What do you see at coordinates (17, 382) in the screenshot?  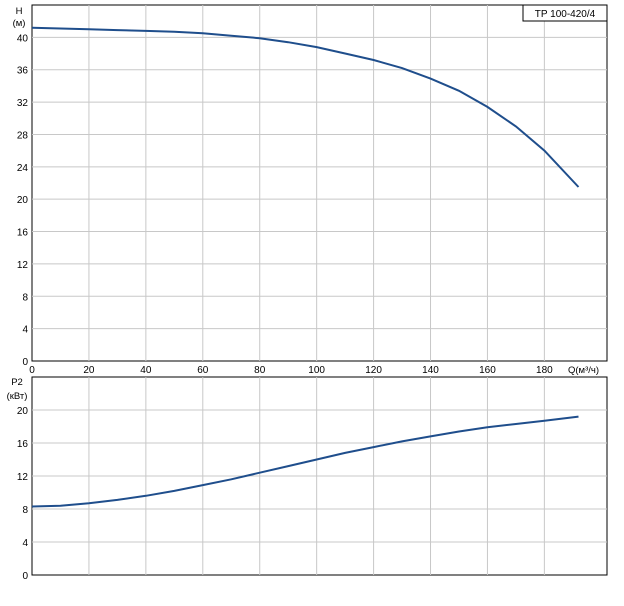 I see `power-y-label-symbol: P2` at bounding box center [17, 382].